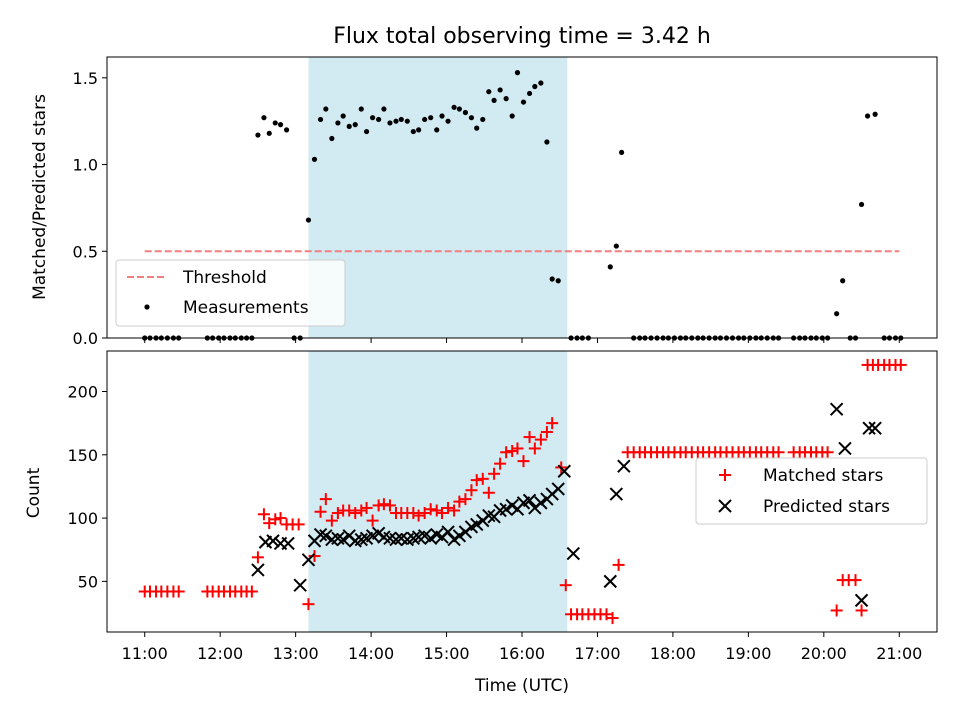 Image resolution: width=960 pixels, height=724 pixels. What do you see at coordinates (246, 308) in the screenshot?
I see `legend-measurement-label: Measurements` at bounding box center [246, 308].